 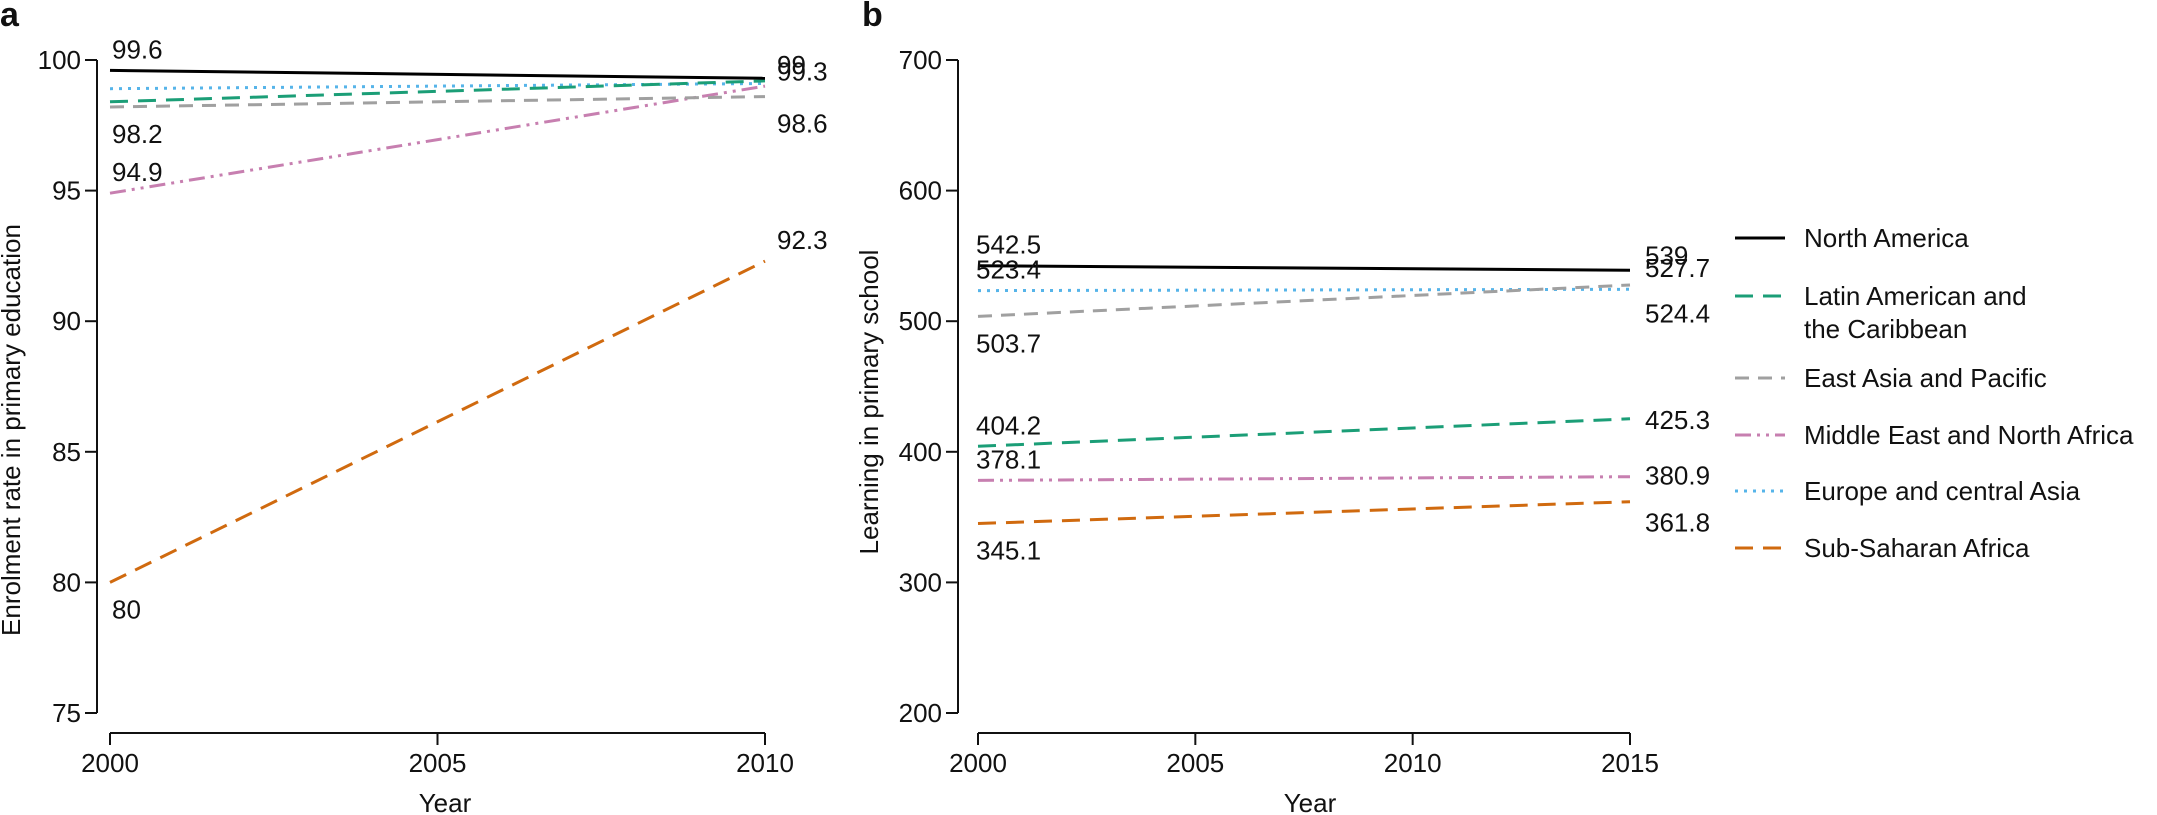 What do you see at coordinates (1885, 329) in the screenshot?
I see `legend-label-latin-america: the Caribbean` at bounding box center [1885, 329].